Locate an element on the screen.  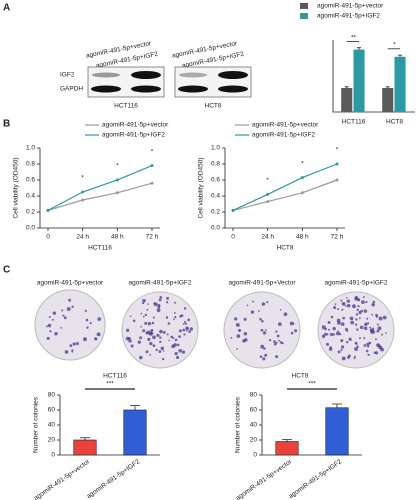
y-axis-label: Cell viability (OD450) is located at coordinates (16, 187).